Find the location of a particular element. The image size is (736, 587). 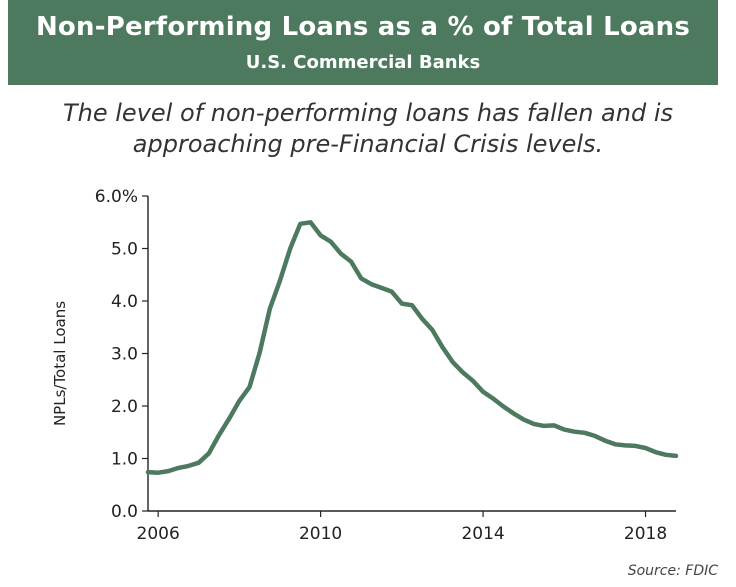

y-tick-label: 4.0 is located at coordinates (124, 302).